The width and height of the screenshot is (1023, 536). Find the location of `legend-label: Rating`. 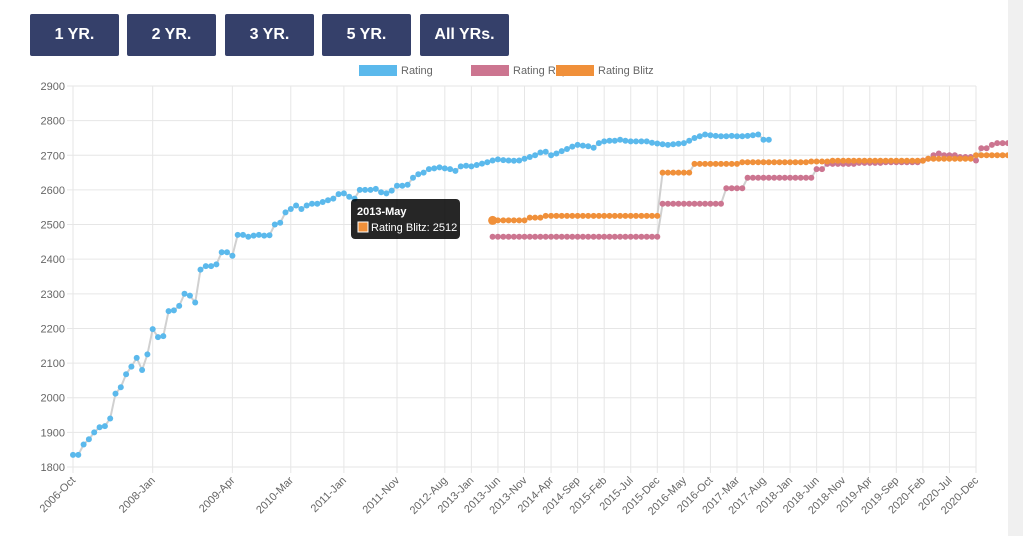

legend-label: Rating is located at coordinates (417, 71).